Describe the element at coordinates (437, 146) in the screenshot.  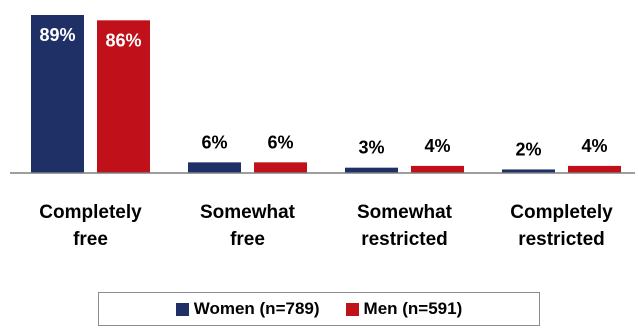
I see `data-label-men-2: 4%` at that location.